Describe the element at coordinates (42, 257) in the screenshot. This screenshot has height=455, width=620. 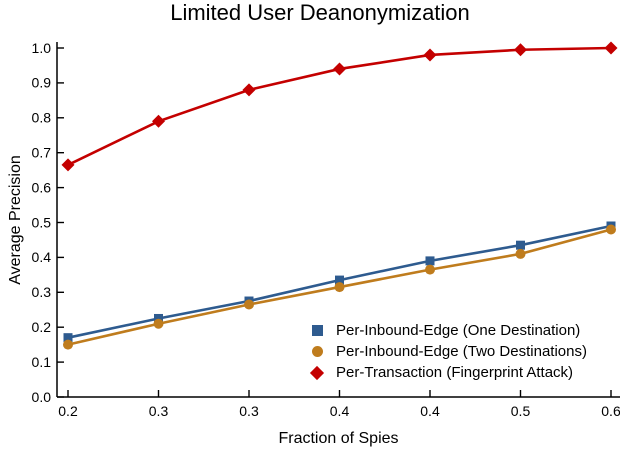
I see `y-tick-label: 0.4` at that location.